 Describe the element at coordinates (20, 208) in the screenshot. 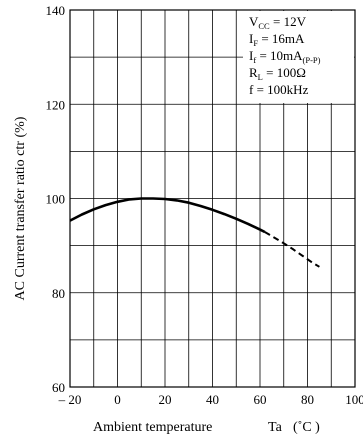

I see `y-axis-label: AC Current transfer ratio ctr (%)` at that location.